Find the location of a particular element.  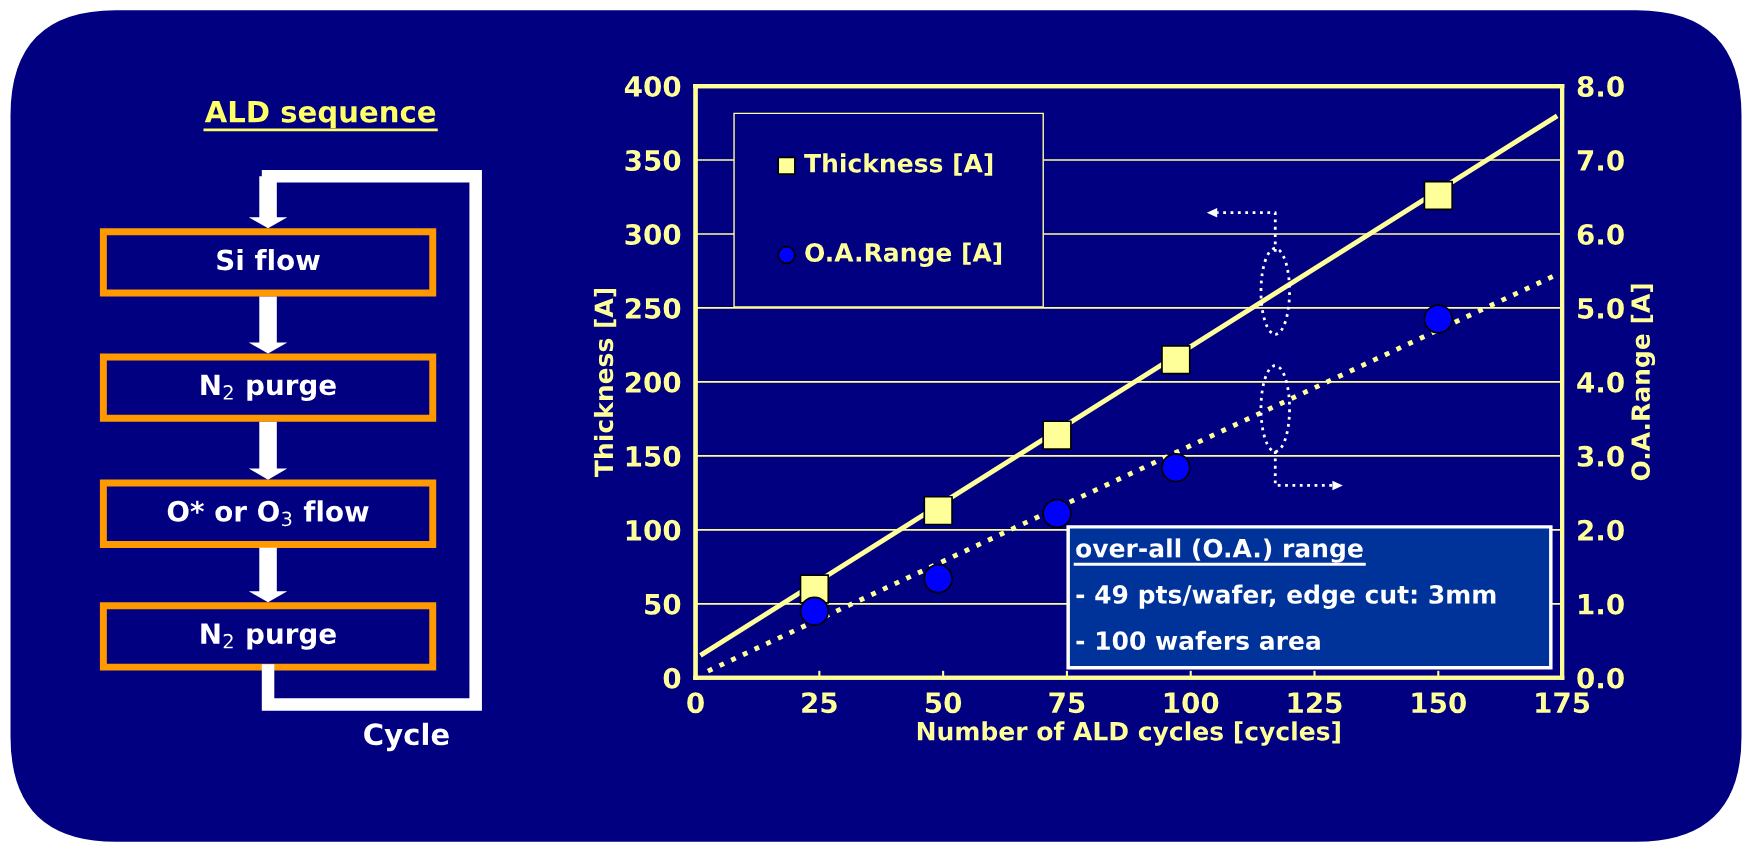

text: O* or O$_{3}$ flow is located at coordinates (268, 513).